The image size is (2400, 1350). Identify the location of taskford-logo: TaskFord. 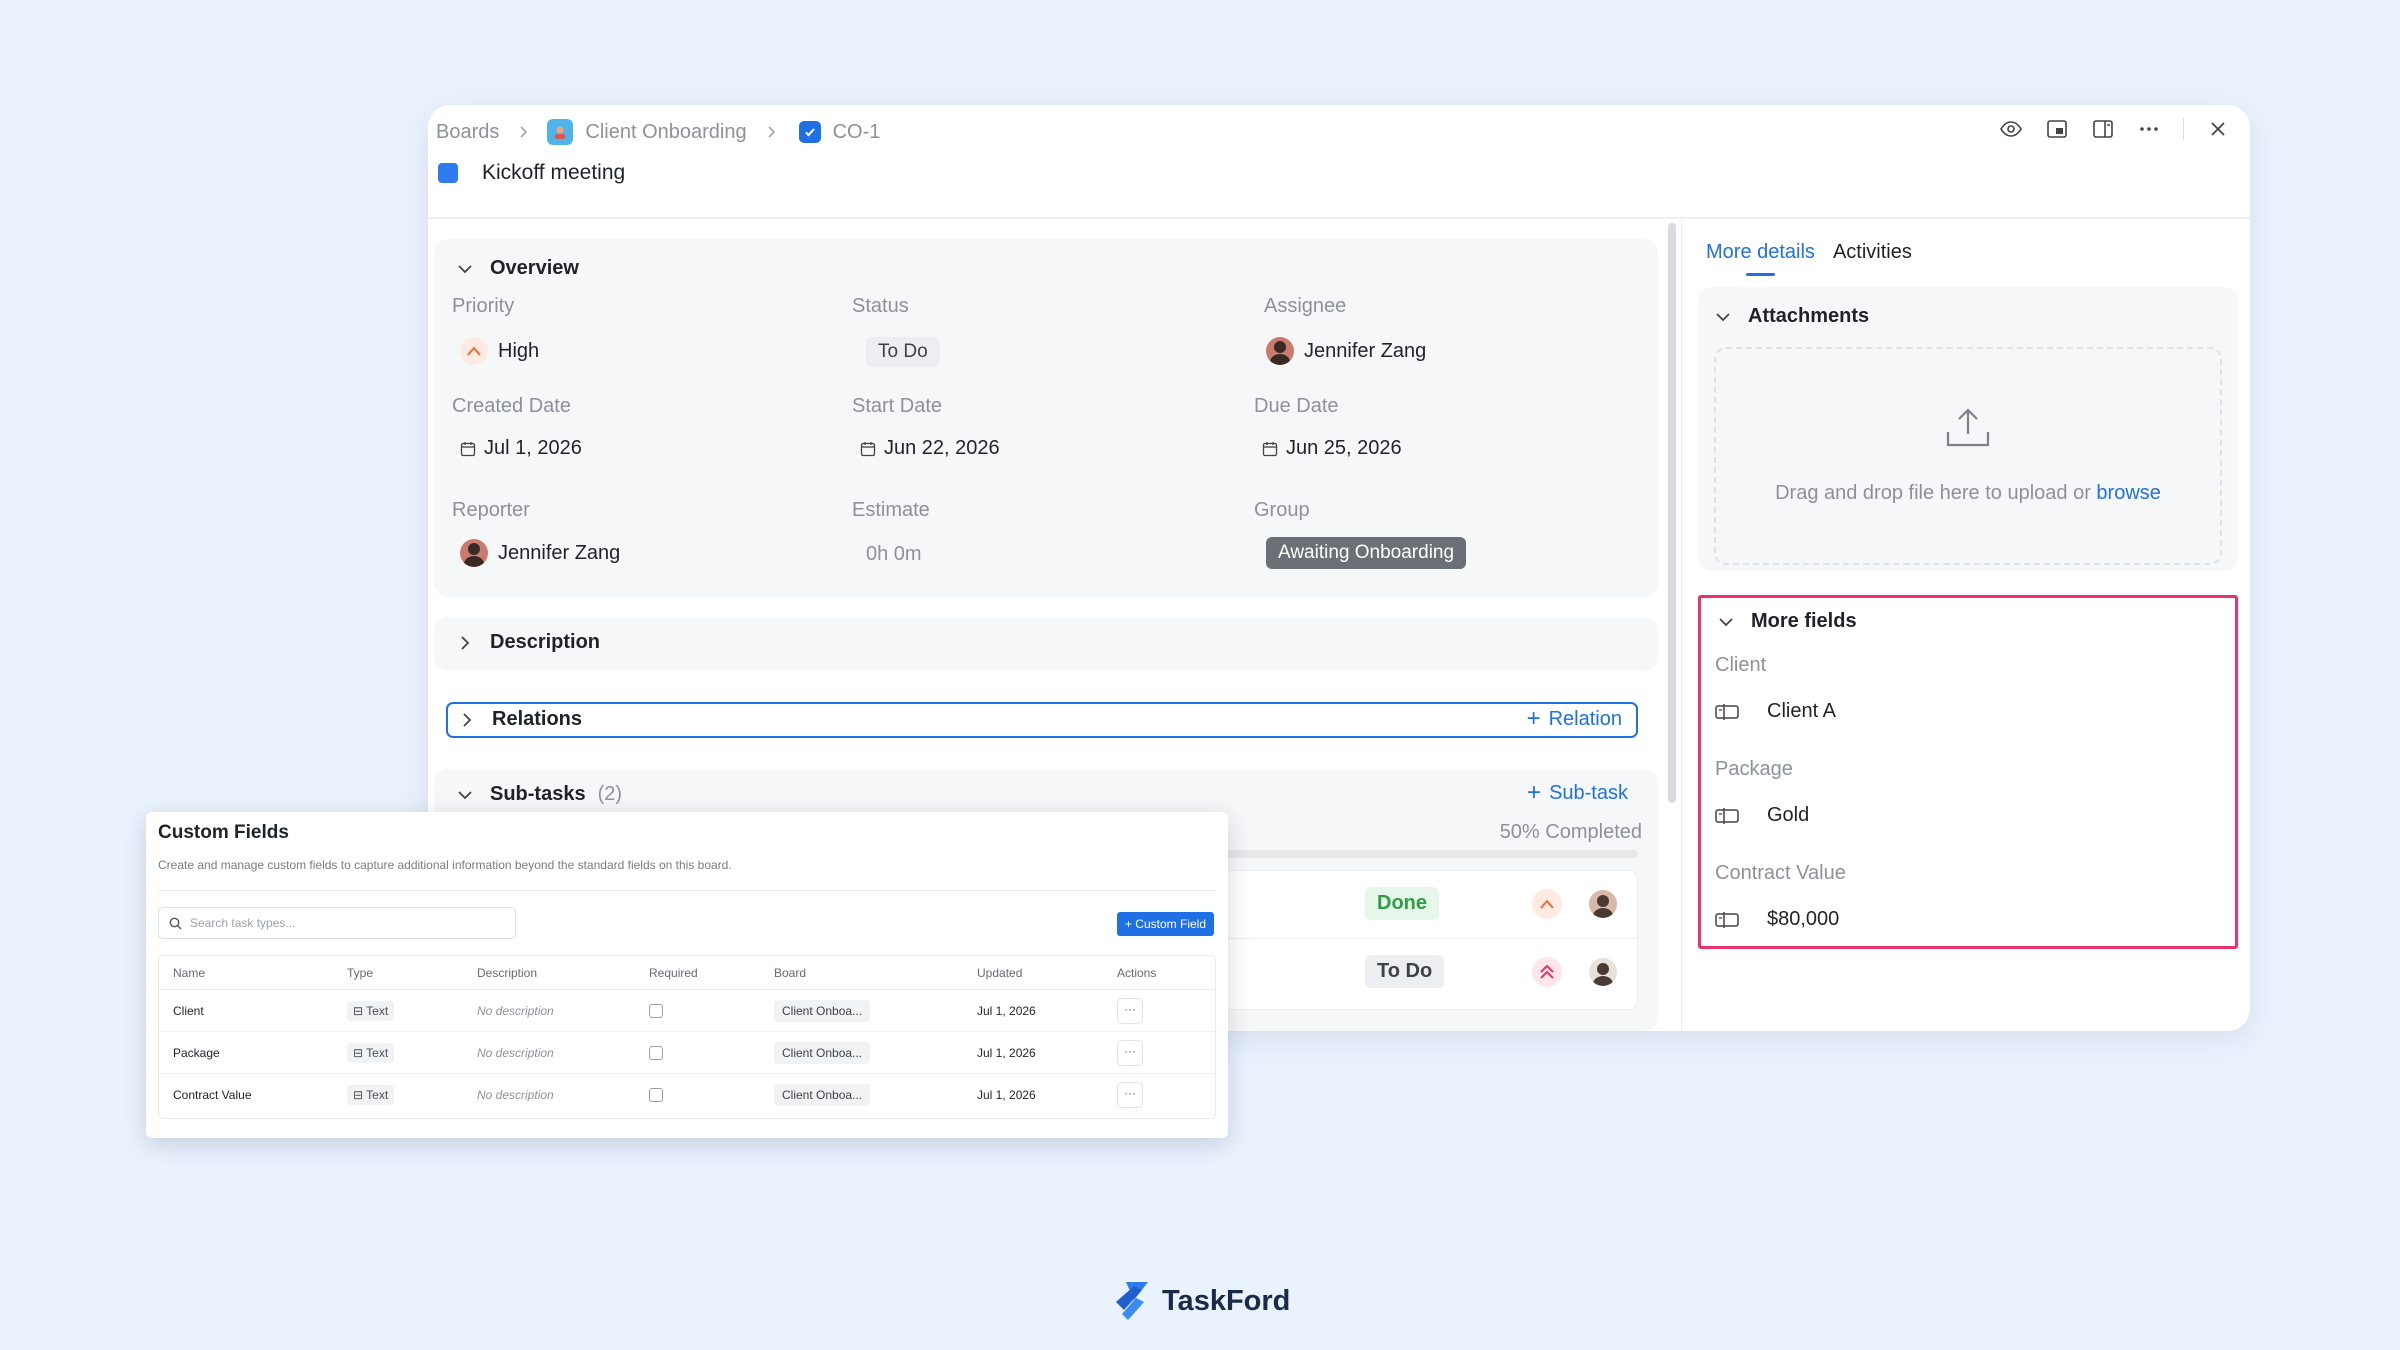
(1201, 1301).